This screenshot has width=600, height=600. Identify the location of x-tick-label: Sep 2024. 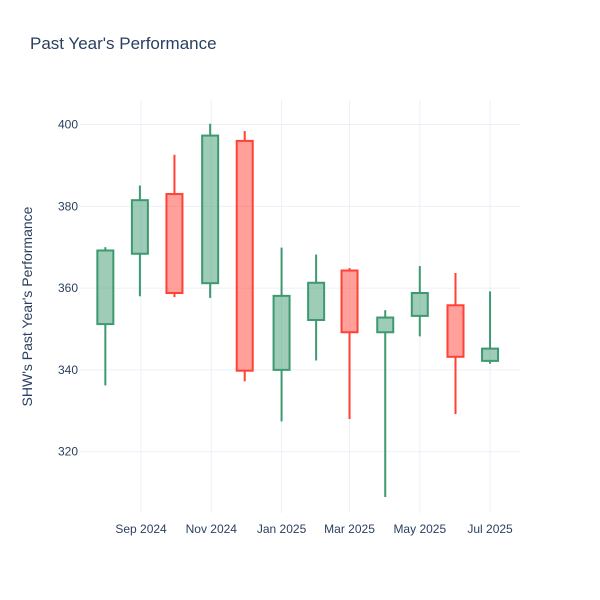
(141, 529).